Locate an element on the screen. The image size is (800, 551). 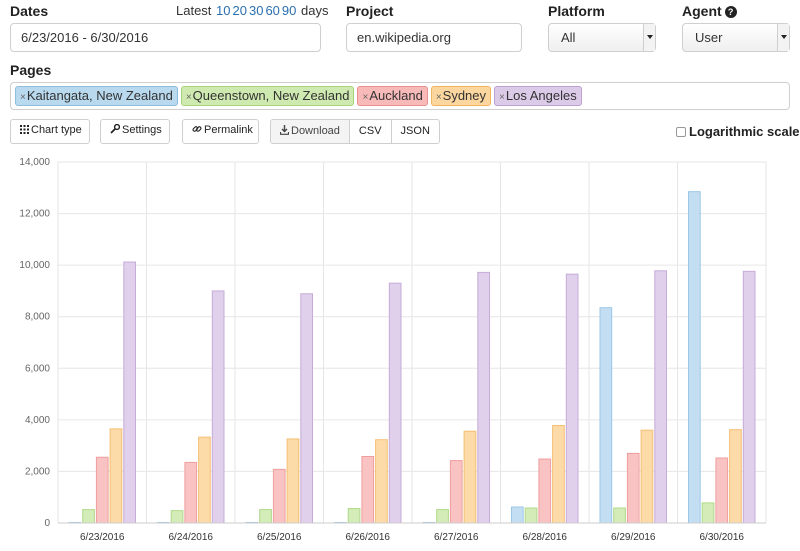
download-button: Download is located at coordinates (310, 131).